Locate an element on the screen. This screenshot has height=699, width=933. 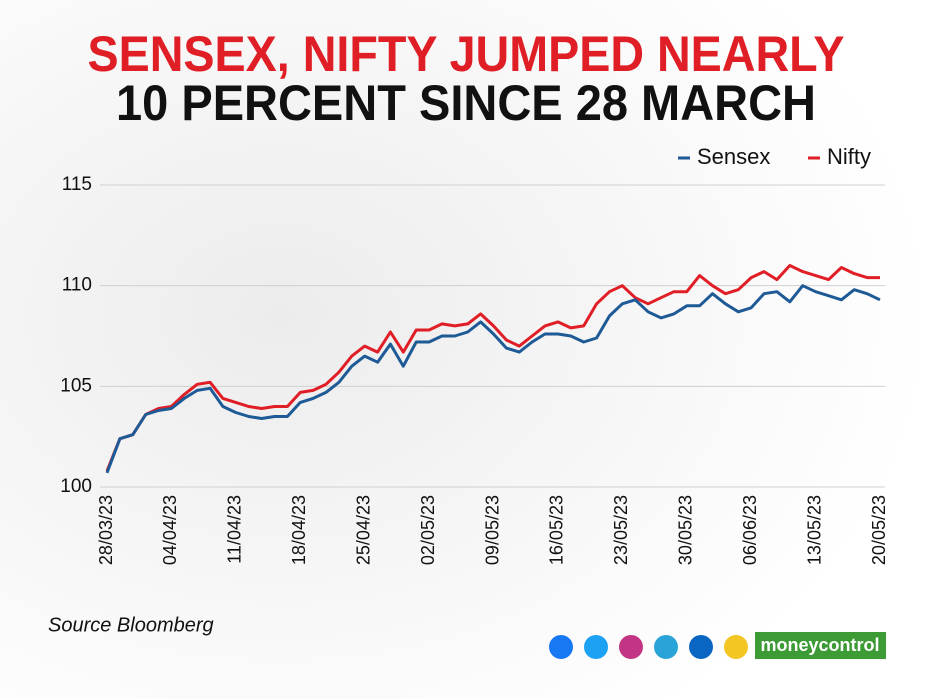
x-tick-label: 13/05/23 is located at coordinates (814, 530).